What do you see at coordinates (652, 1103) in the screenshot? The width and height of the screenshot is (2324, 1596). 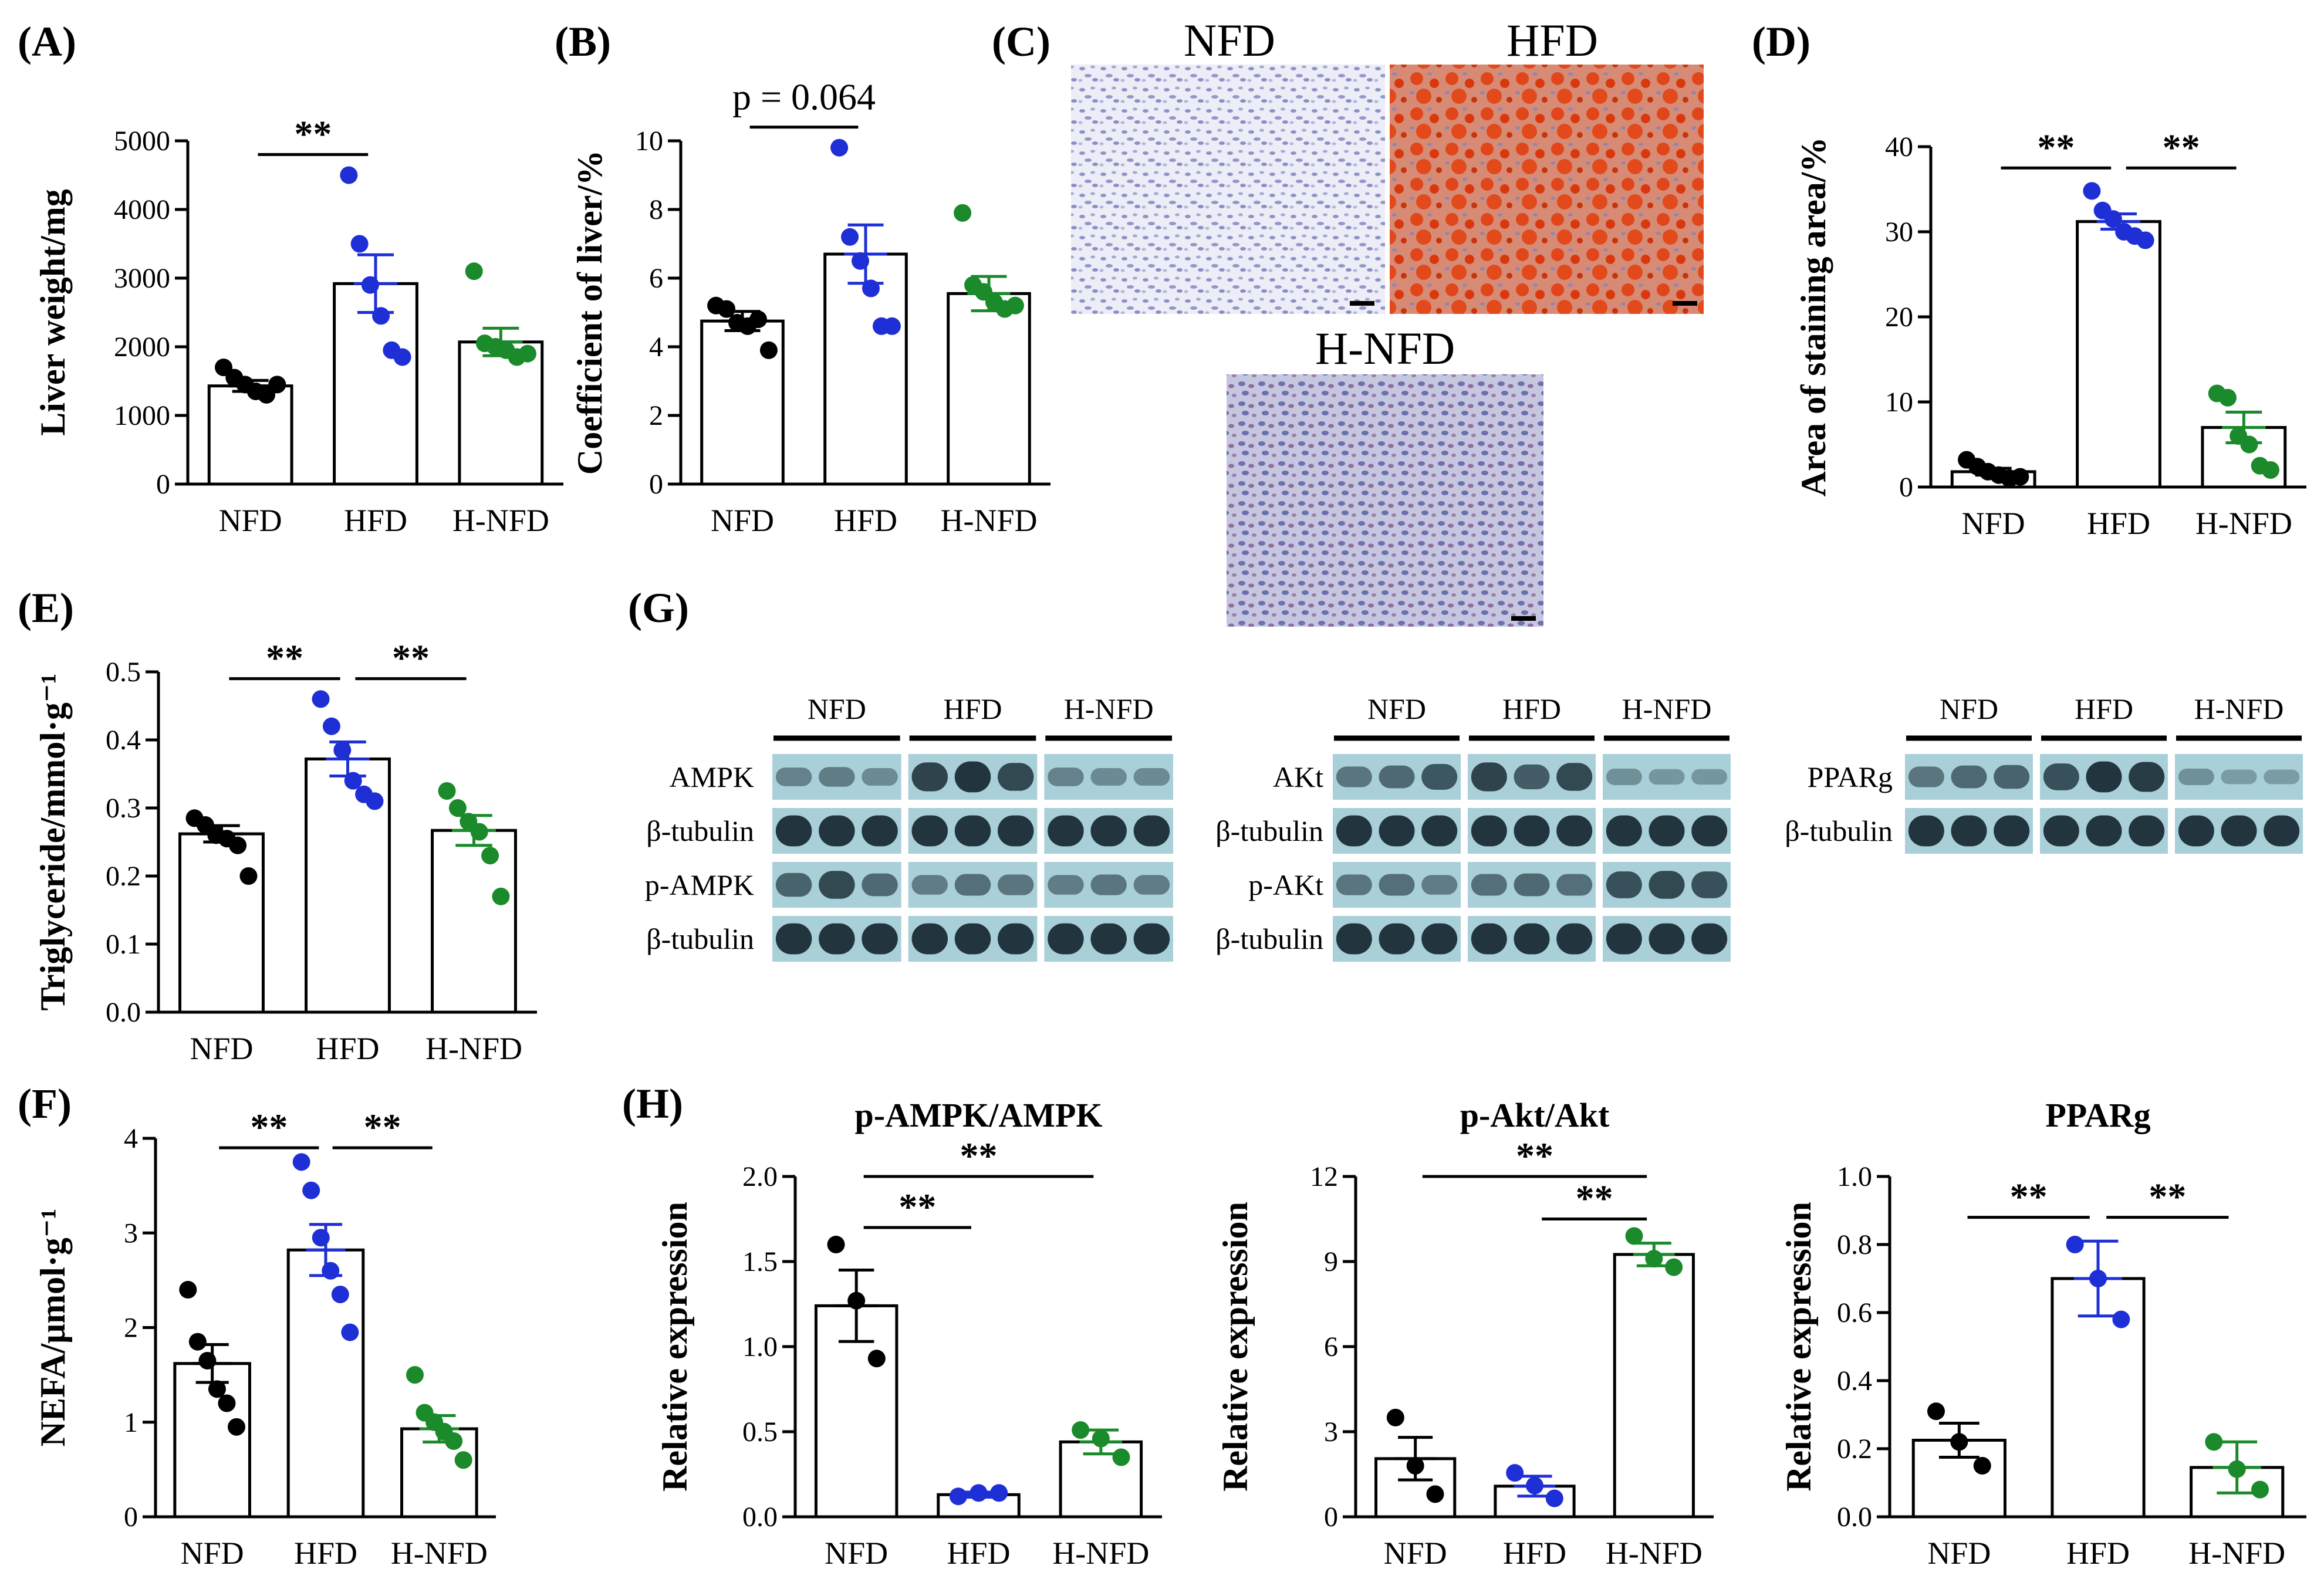 I see `panel-label-h: (H)` at bounding box center [652, 1103].